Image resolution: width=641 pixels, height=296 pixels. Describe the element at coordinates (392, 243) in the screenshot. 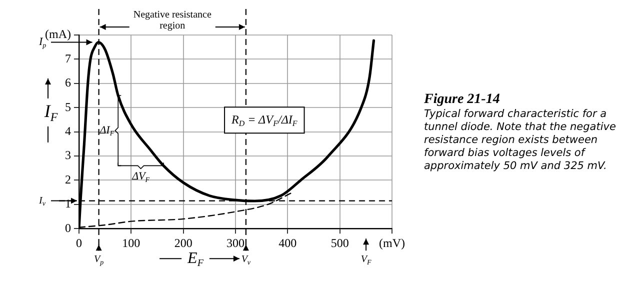

I see `x-tick-label: (mV)` at that location.